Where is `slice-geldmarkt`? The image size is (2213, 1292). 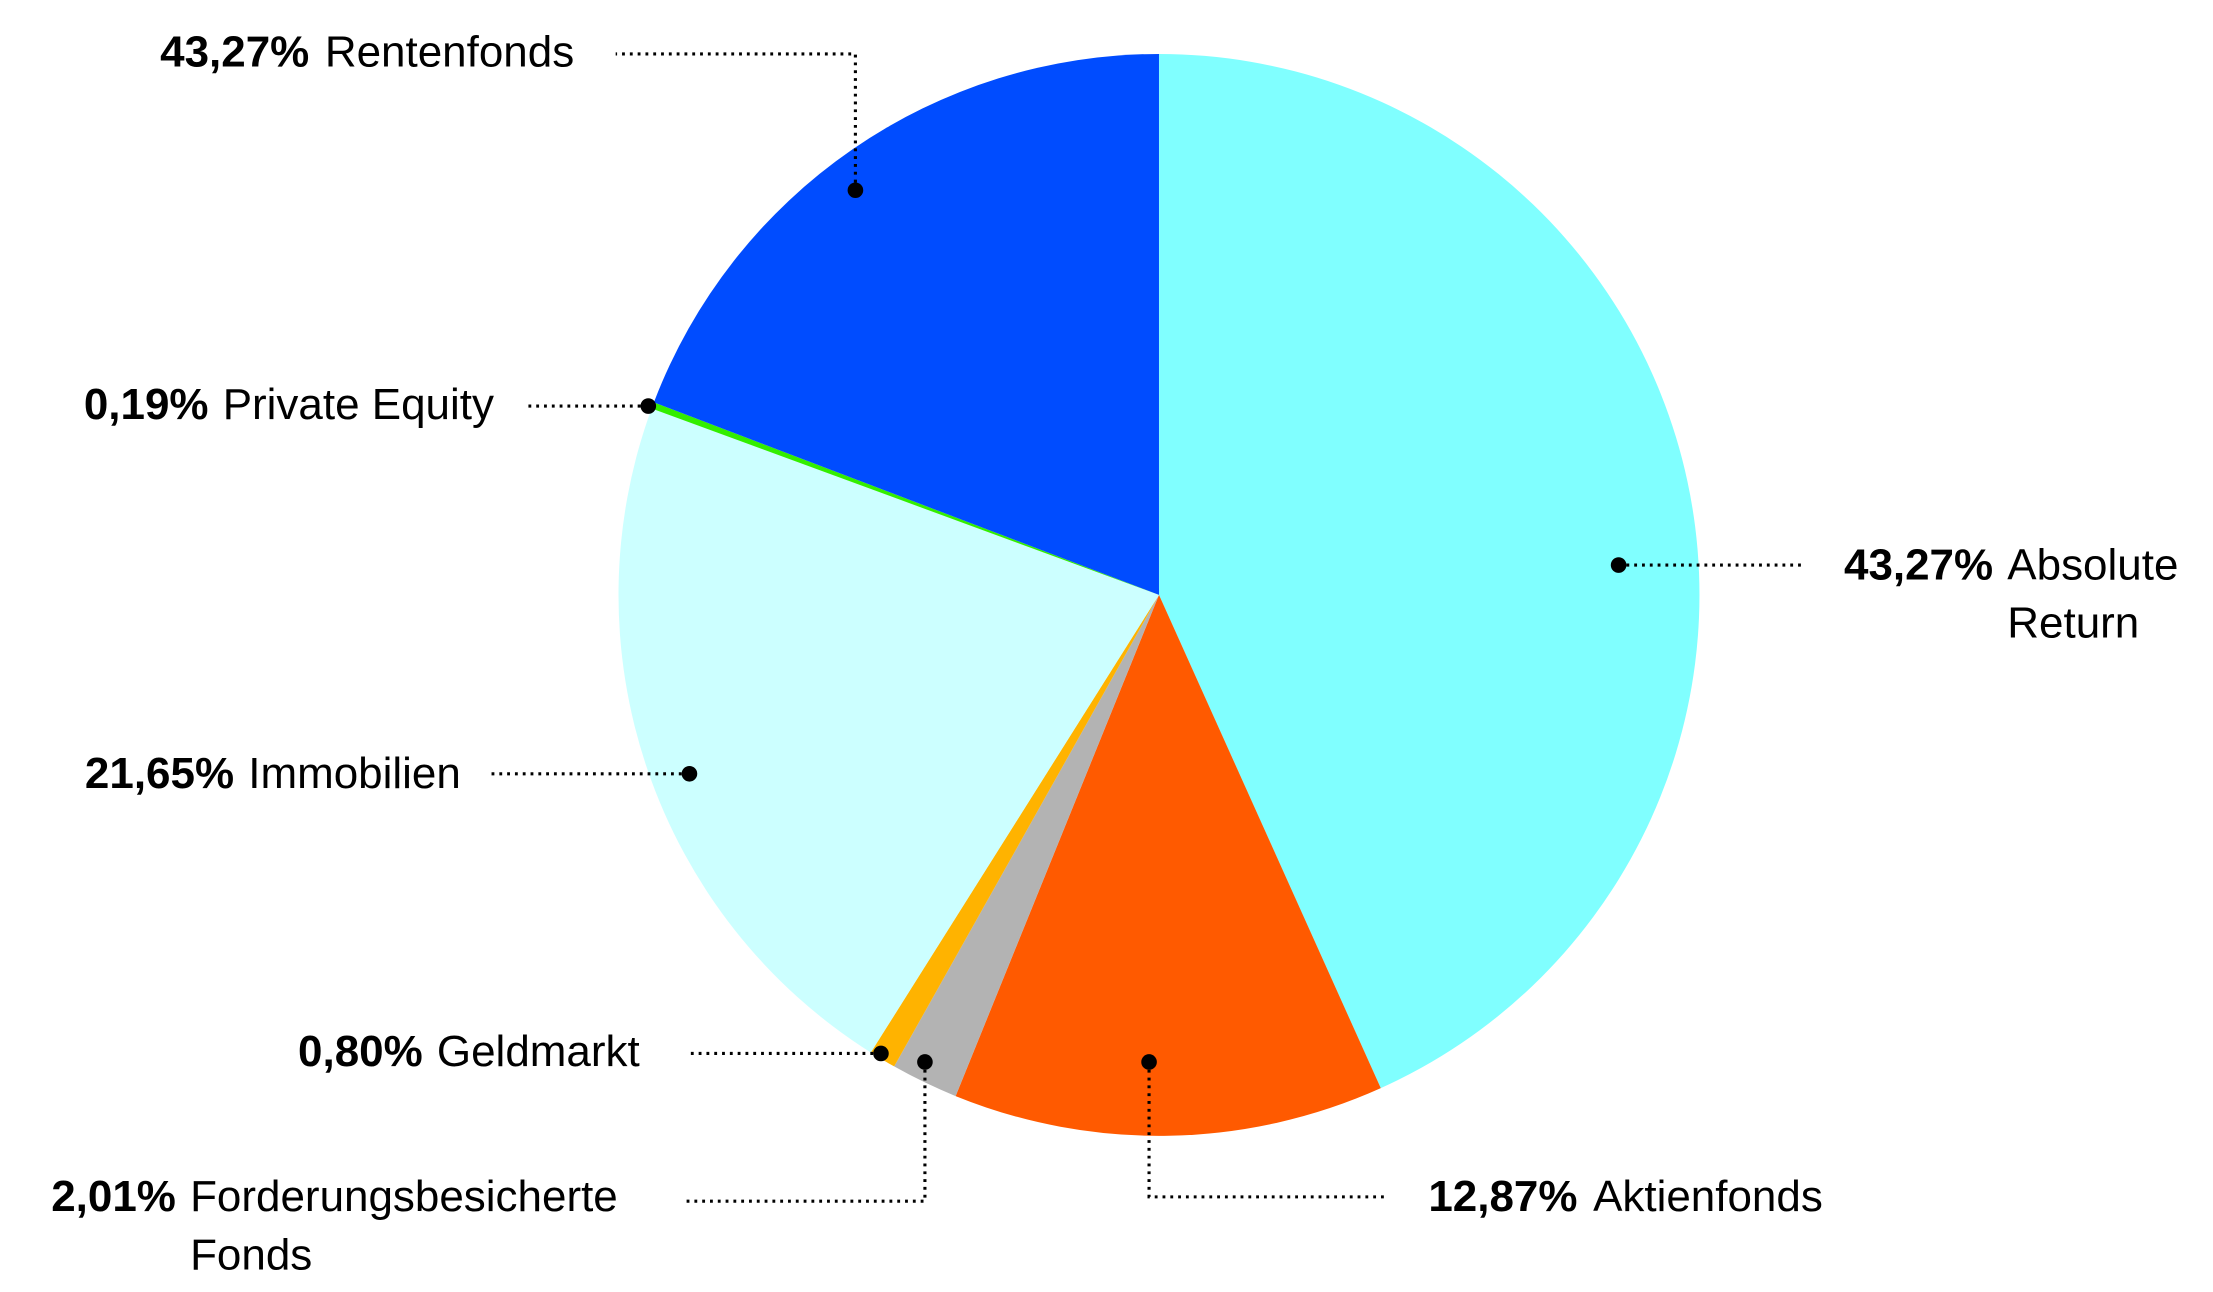
slice-geldmarkt is located at coordinates (1014, 830).